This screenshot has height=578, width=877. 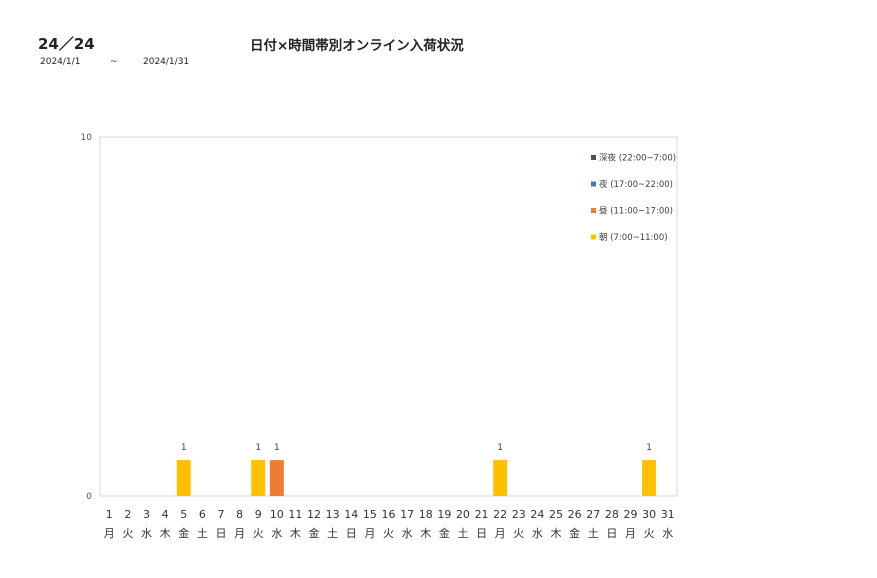 What do you see at coordinates (220, 533) in the screenshot?
I see `x-weekday-label-7: 日` at bounding box center [220, 533].